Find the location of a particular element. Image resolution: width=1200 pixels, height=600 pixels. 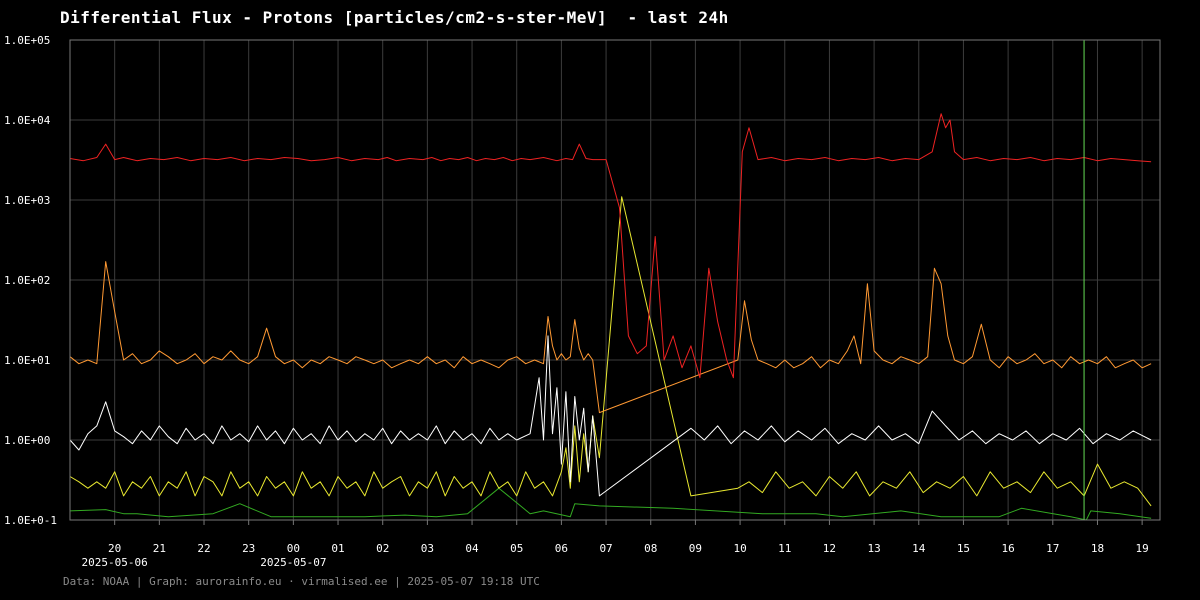

x-tick-label: 03 is located at coordinates (427, 548).